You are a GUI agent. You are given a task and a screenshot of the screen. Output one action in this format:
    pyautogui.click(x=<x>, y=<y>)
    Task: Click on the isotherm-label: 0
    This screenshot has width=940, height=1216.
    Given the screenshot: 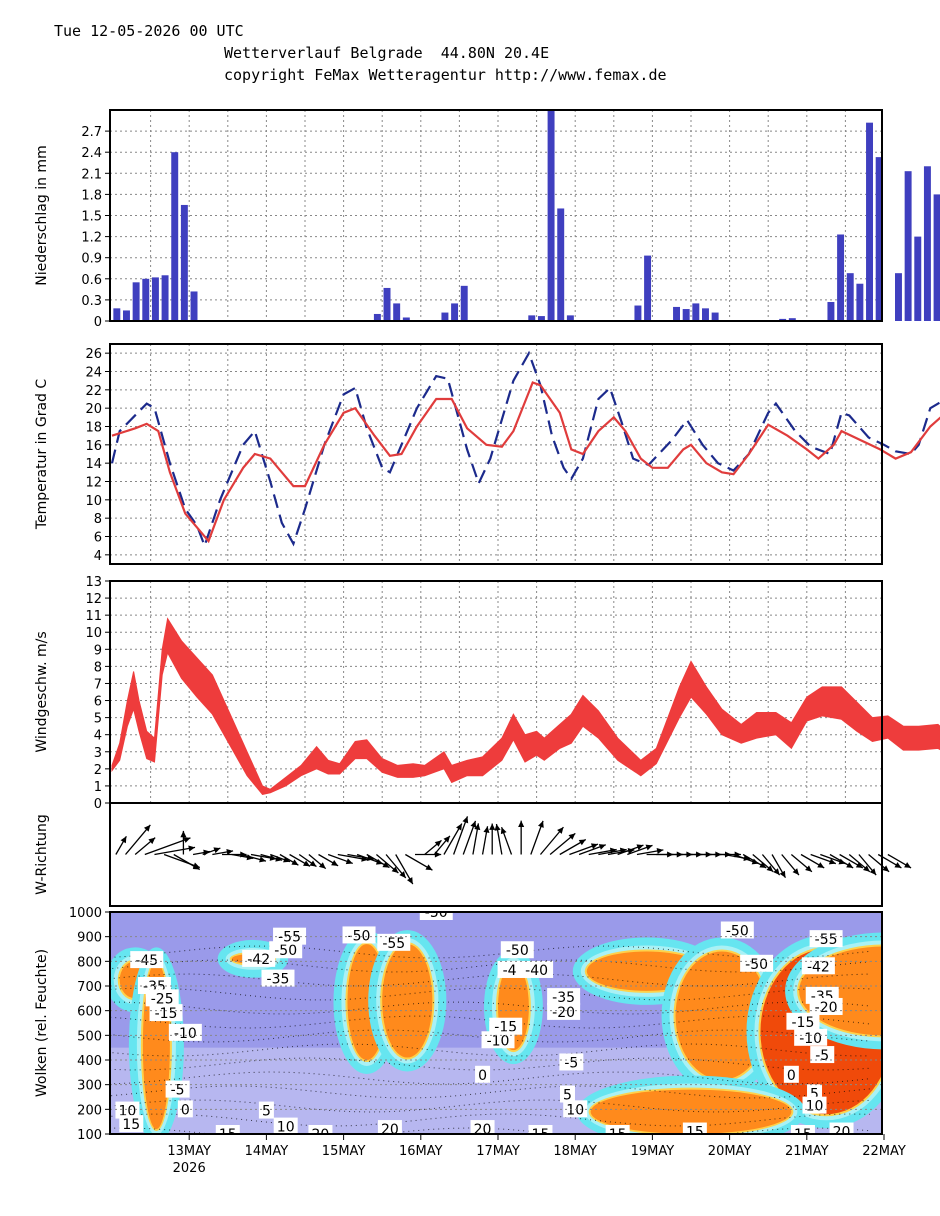 What is the action you would take?
    pyautogui.click(x=791, y=1076)
    